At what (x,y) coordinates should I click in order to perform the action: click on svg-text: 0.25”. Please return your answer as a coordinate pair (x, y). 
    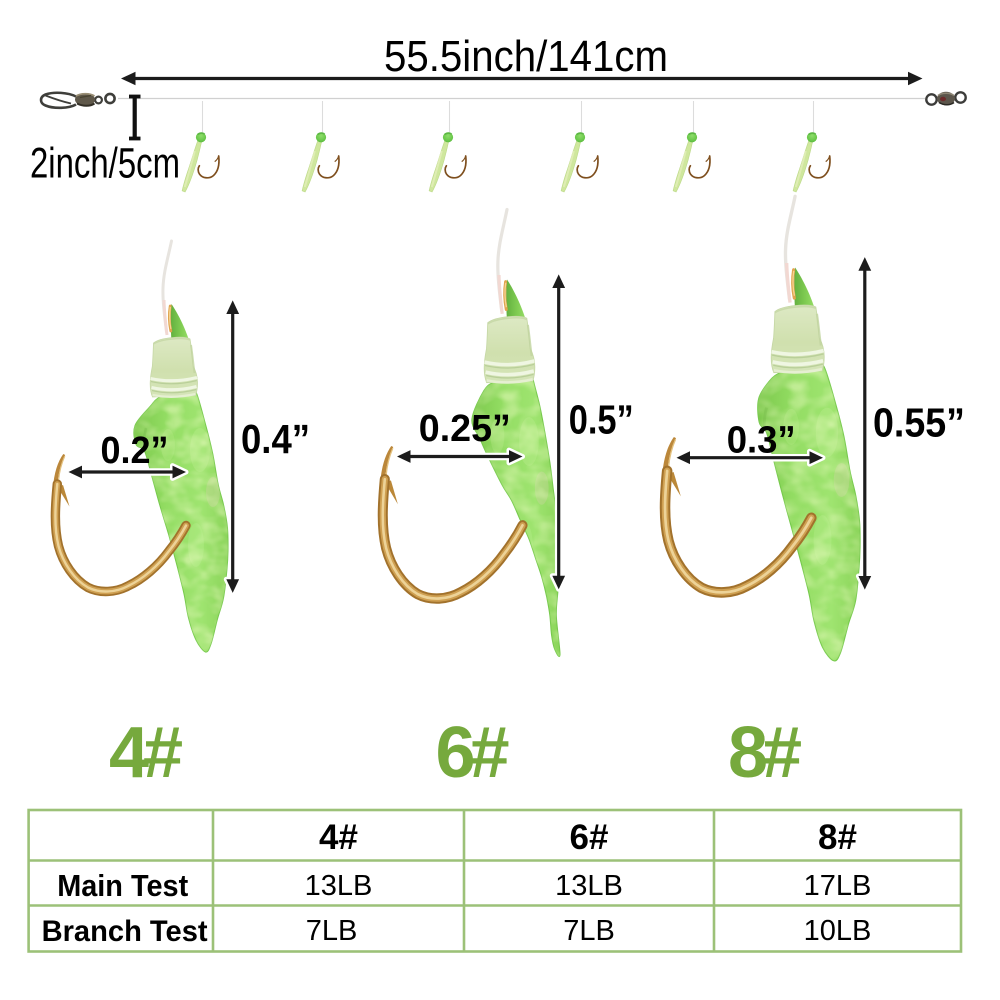
    Looking at the image, I should click on (465, 429).